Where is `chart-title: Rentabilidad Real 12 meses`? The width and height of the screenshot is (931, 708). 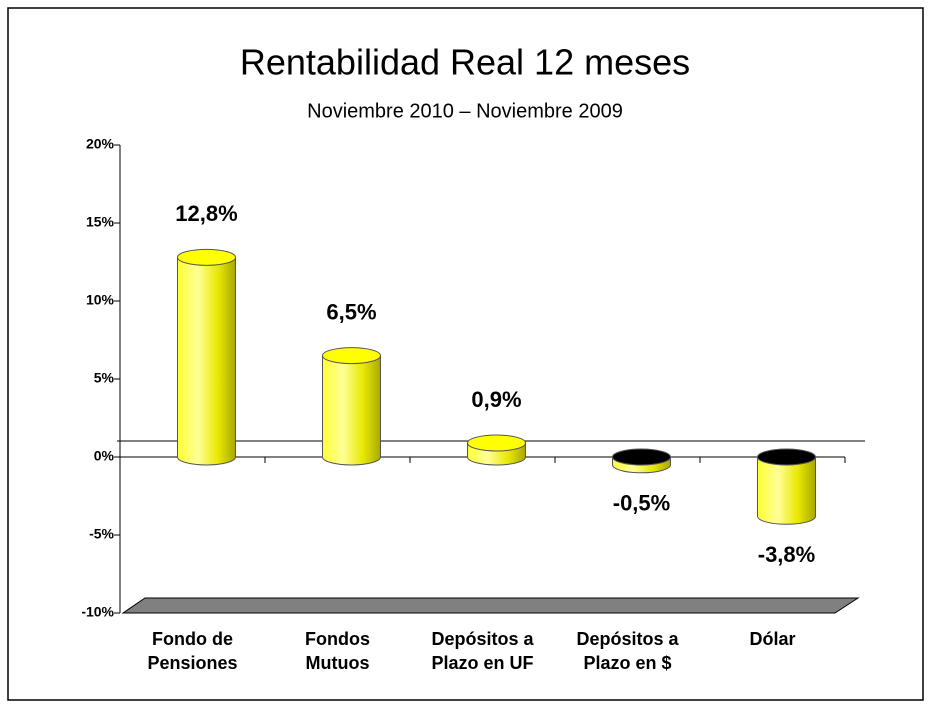 chart-title: Rentabilidad Real 12 meses is located at coordinates (465, 62).